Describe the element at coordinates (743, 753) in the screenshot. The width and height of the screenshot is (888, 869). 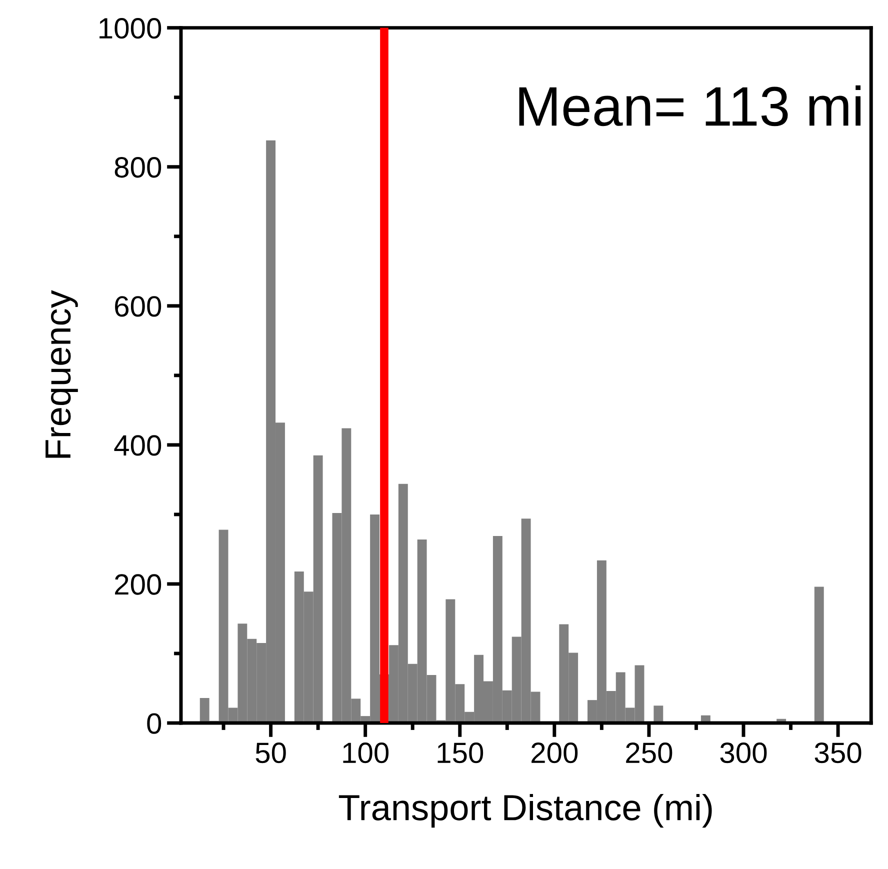
I see `x-tick-label: 300` at that location.